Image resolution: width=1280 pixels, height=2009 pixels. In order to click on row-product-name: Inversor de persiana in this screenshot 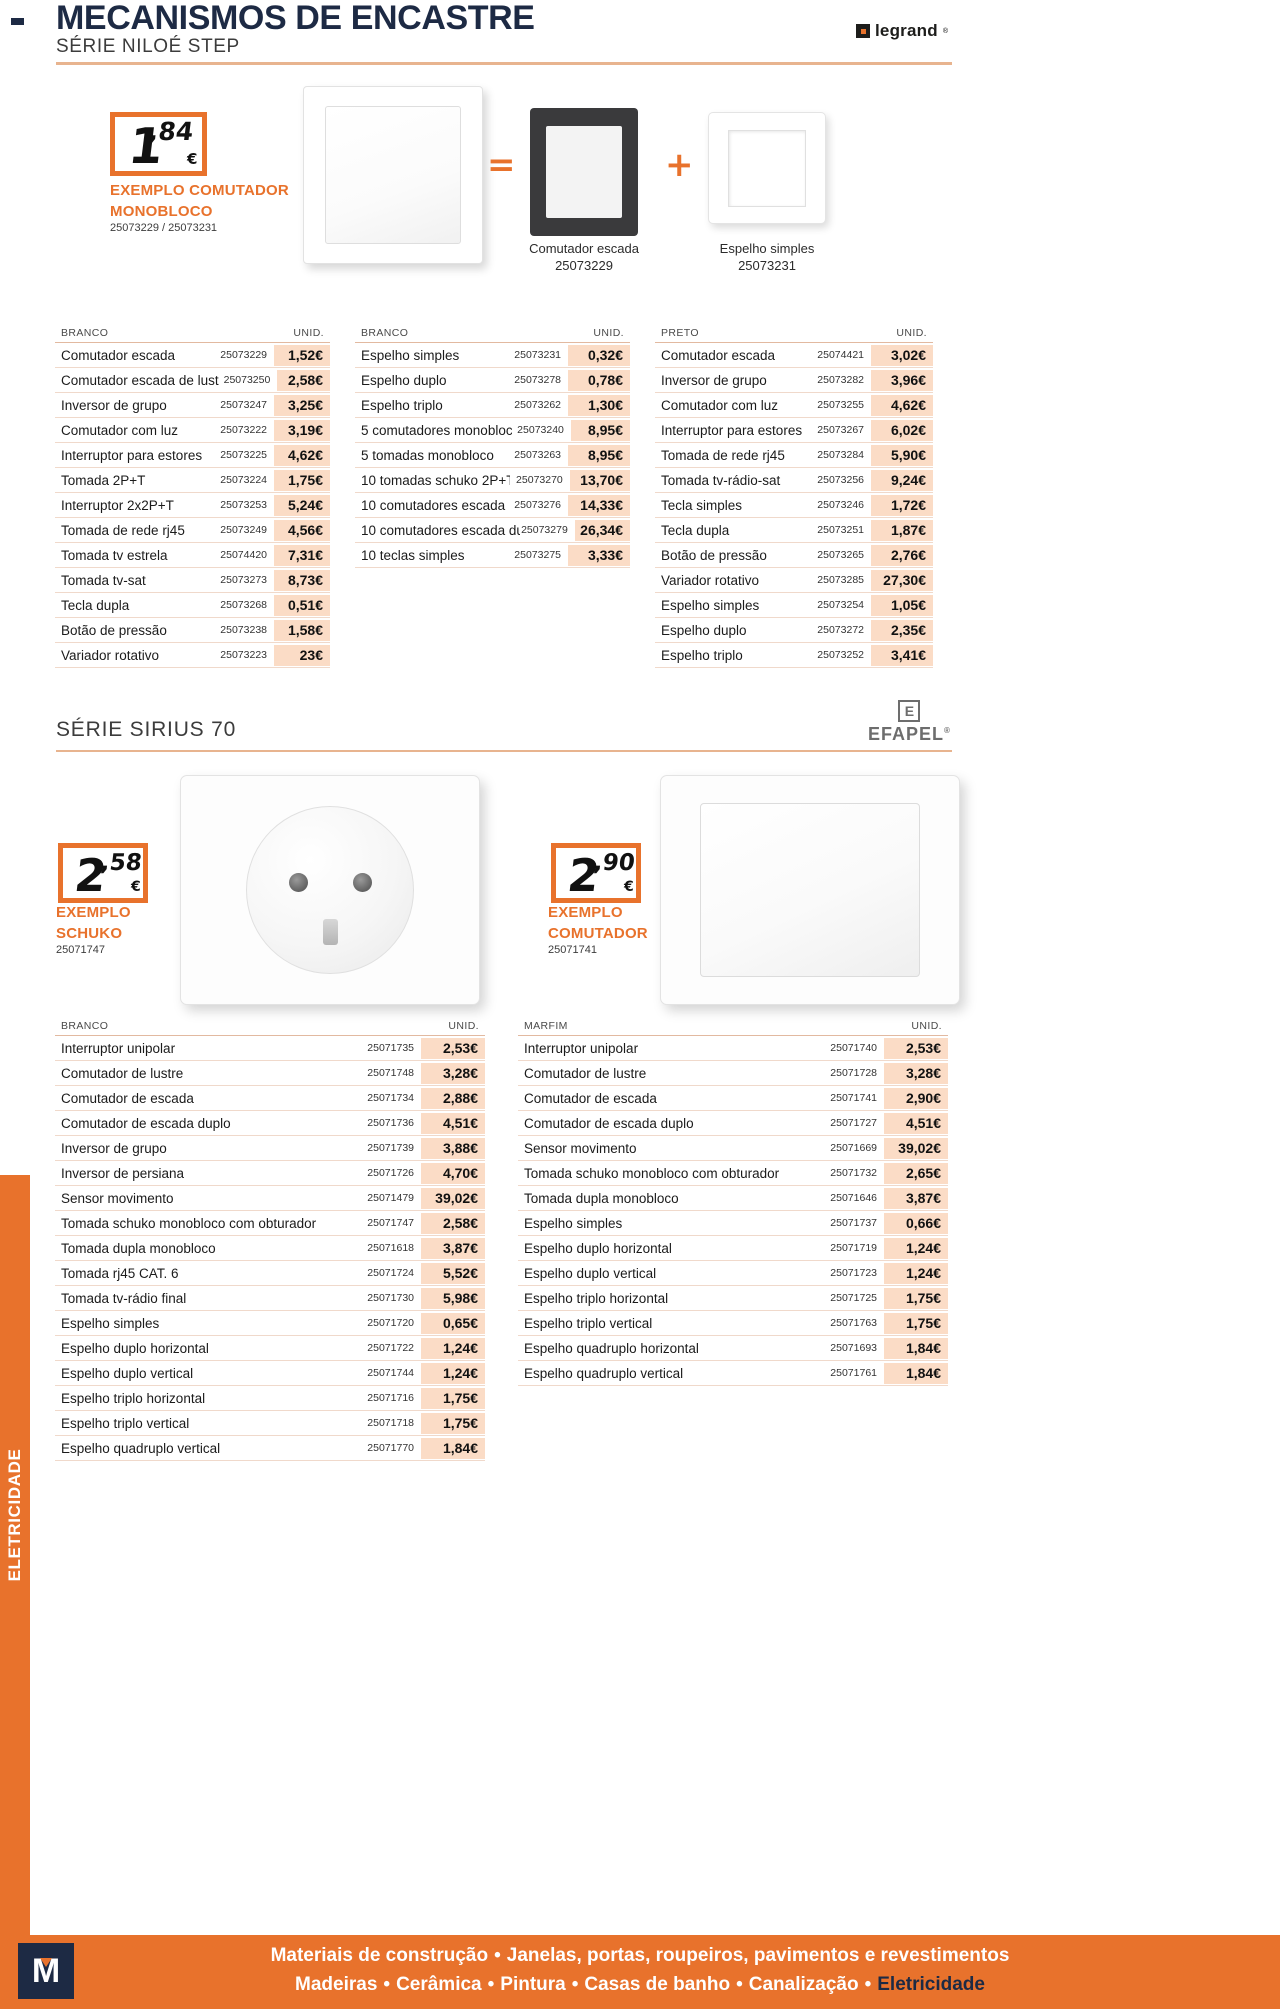, I will do `click(123, 1173)`.